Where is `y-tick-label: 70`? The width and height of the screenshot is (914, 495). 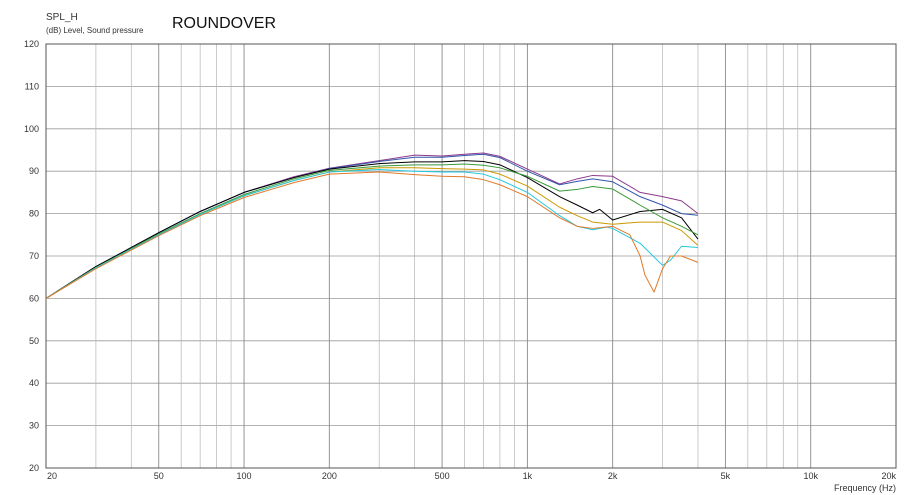 y-tick-label: 70 is located at coordinates (34, 256).